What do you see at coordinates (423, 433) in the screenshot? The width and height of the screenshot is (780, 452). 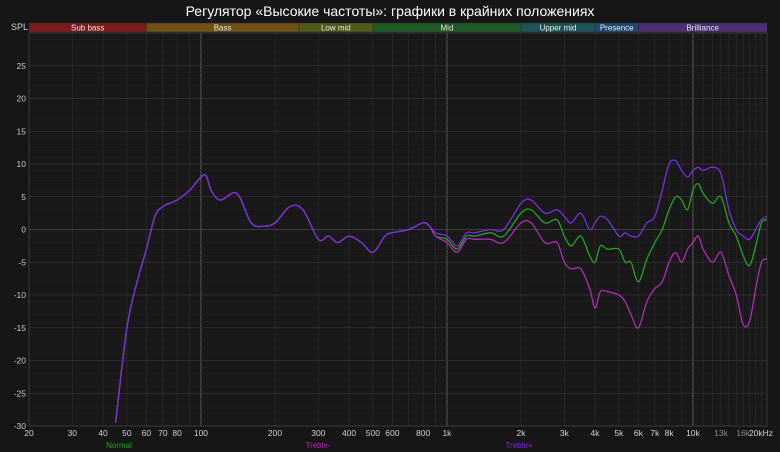 I see `x-tick-label: 800` at bounding box center [423, 433].